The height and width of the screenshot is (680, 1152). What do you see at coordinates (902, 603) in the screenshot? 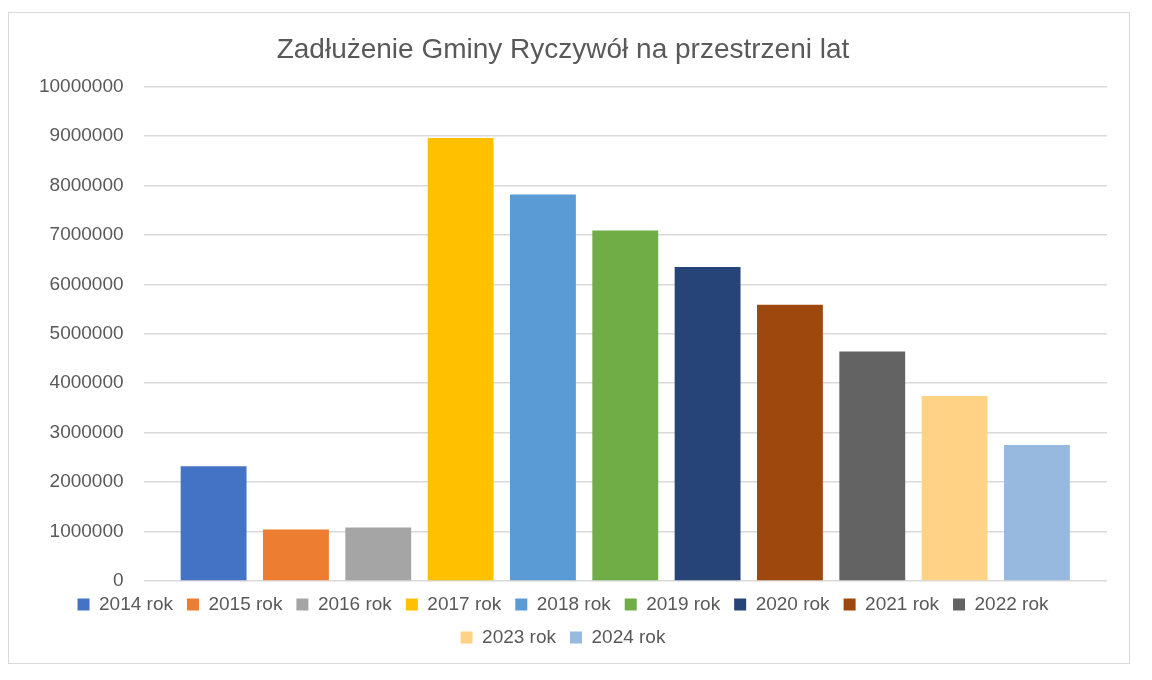
I see `legend-label: 2021 rok` at bounding box center [902, 603].